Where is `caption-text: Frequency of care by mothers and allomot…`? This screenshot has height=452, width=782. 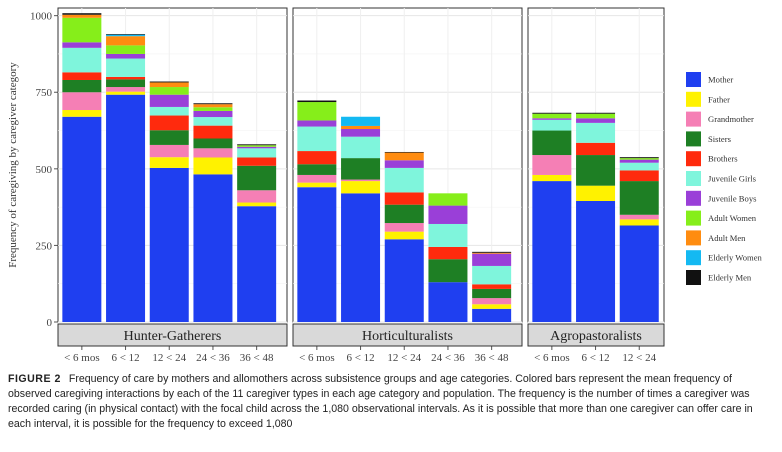 caption-text: Frequency of care by mothers and allomot… is located at coordinates (380, 401).